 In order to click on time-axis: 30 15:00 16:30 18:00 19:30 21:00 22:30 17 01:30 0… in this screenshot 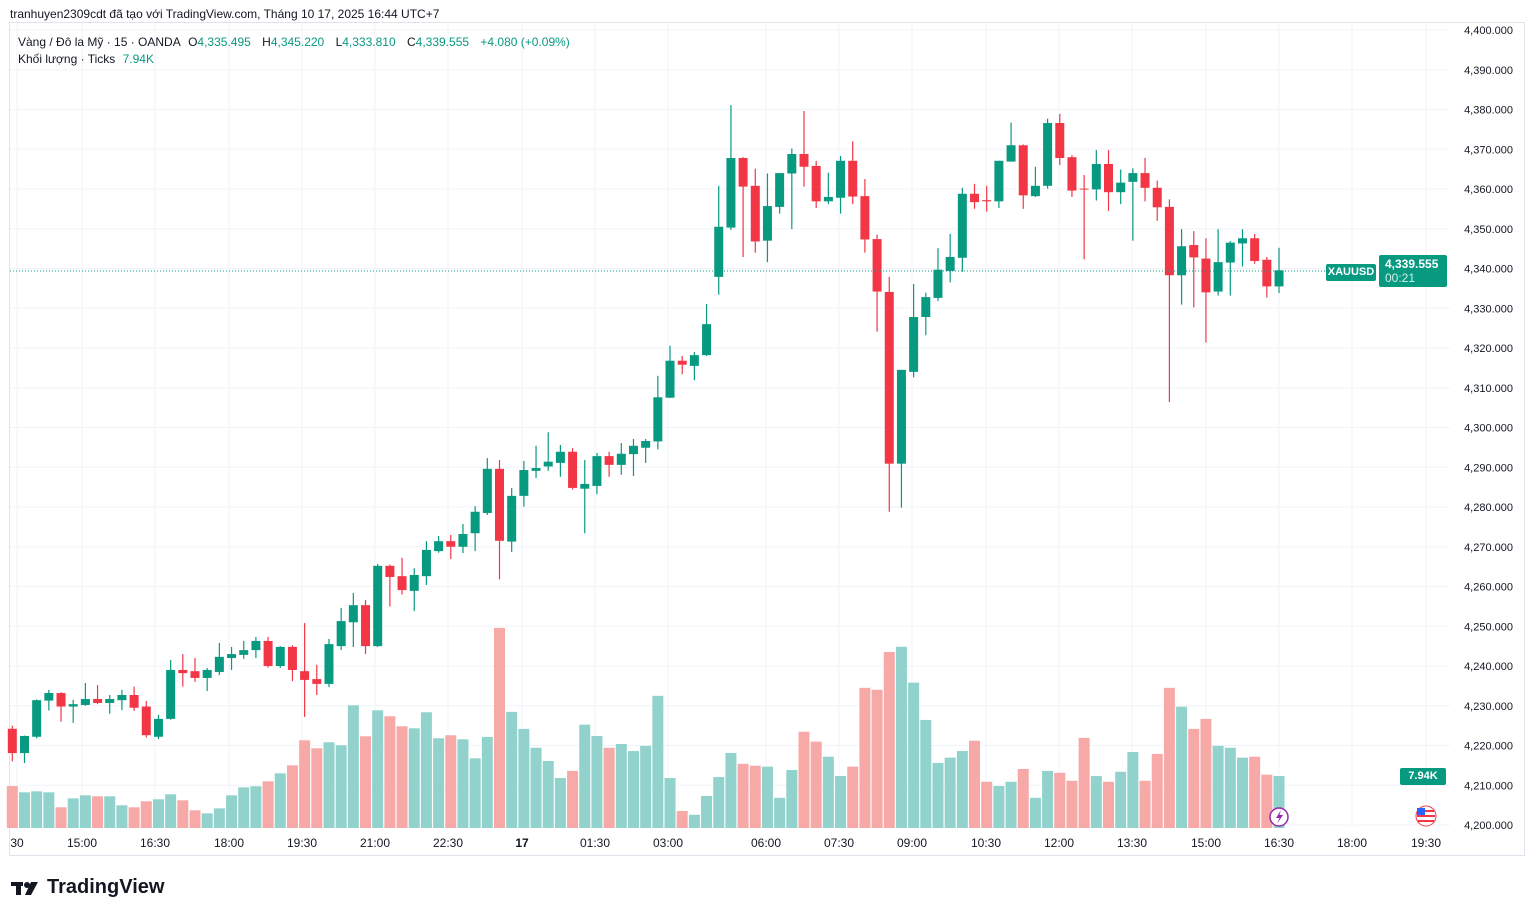, I will do `click(725, 843)`.